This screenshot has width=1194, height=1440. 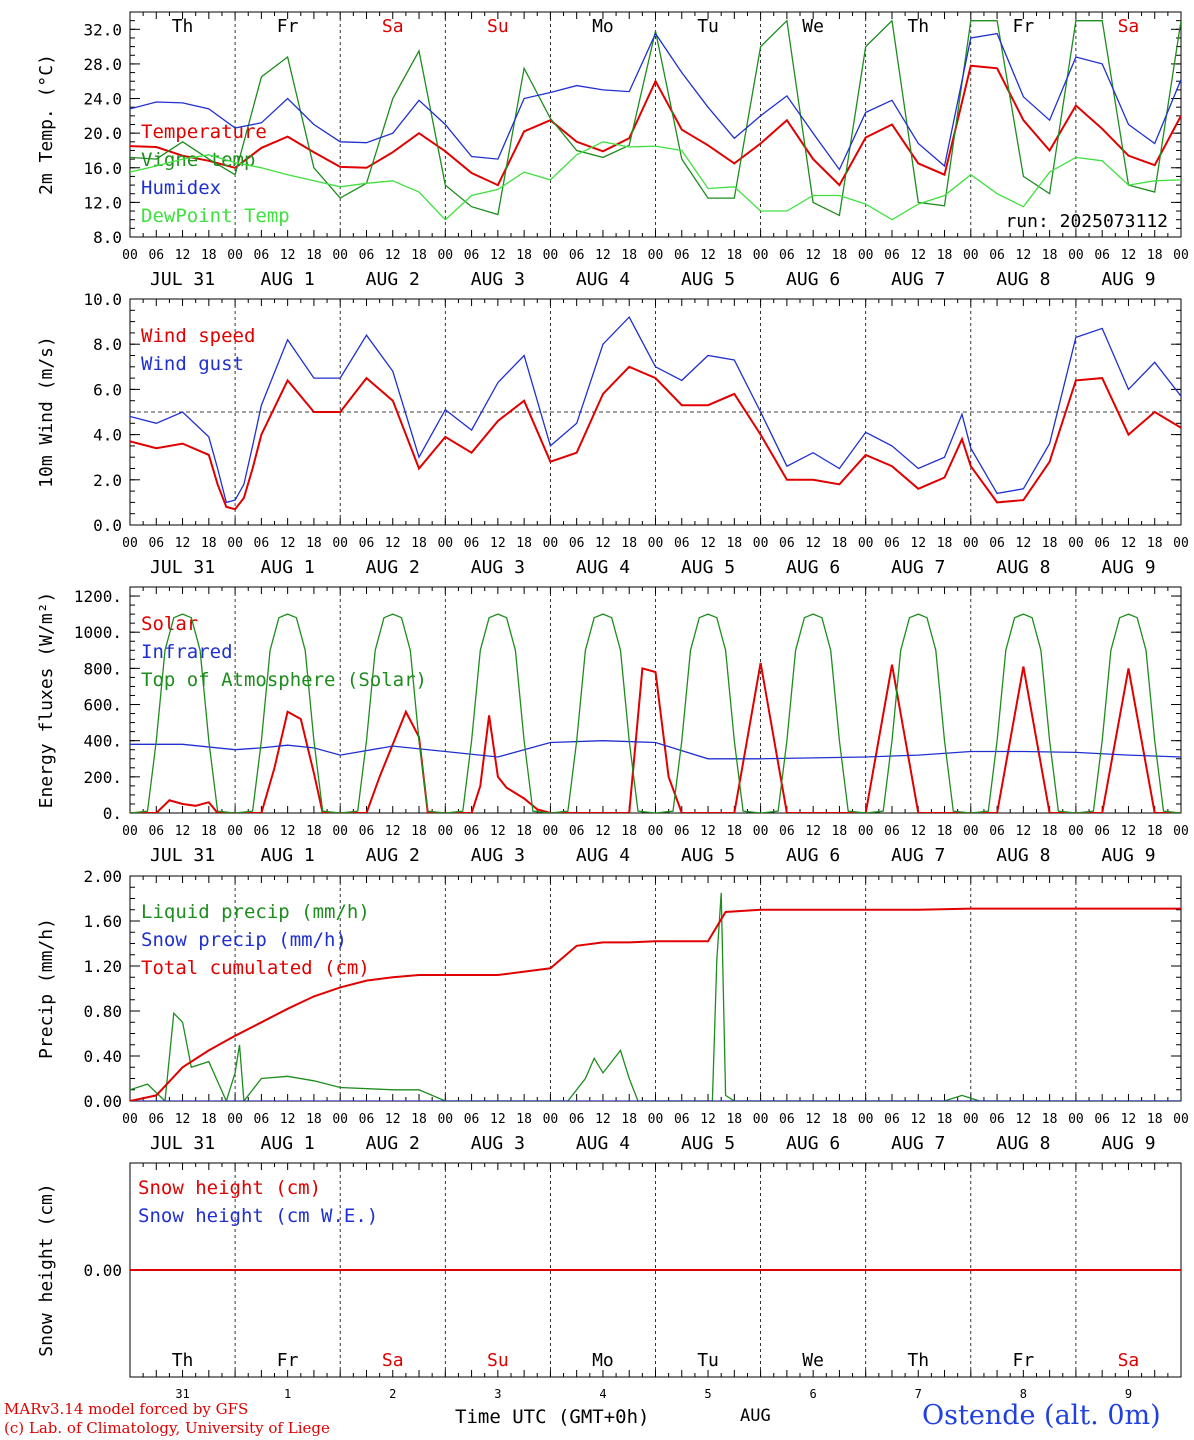 What do you see at coordinates (169, 624) in the screenshot?
I see `legend-entry: Solar` at bounding box center [169, 624].